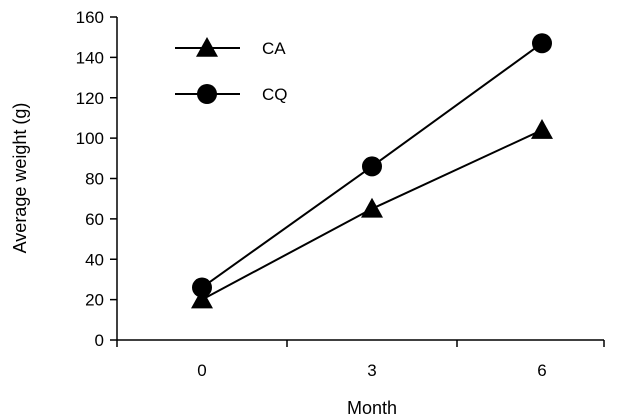  I want to click on x-axis: 0 3 6, so click(360, 359).